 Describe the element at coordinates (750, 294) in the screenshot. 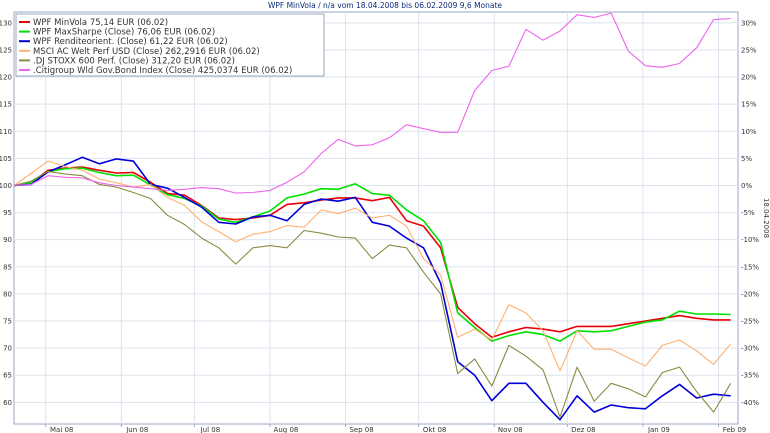

I see `y-right-tick-label: -20%` at that location.